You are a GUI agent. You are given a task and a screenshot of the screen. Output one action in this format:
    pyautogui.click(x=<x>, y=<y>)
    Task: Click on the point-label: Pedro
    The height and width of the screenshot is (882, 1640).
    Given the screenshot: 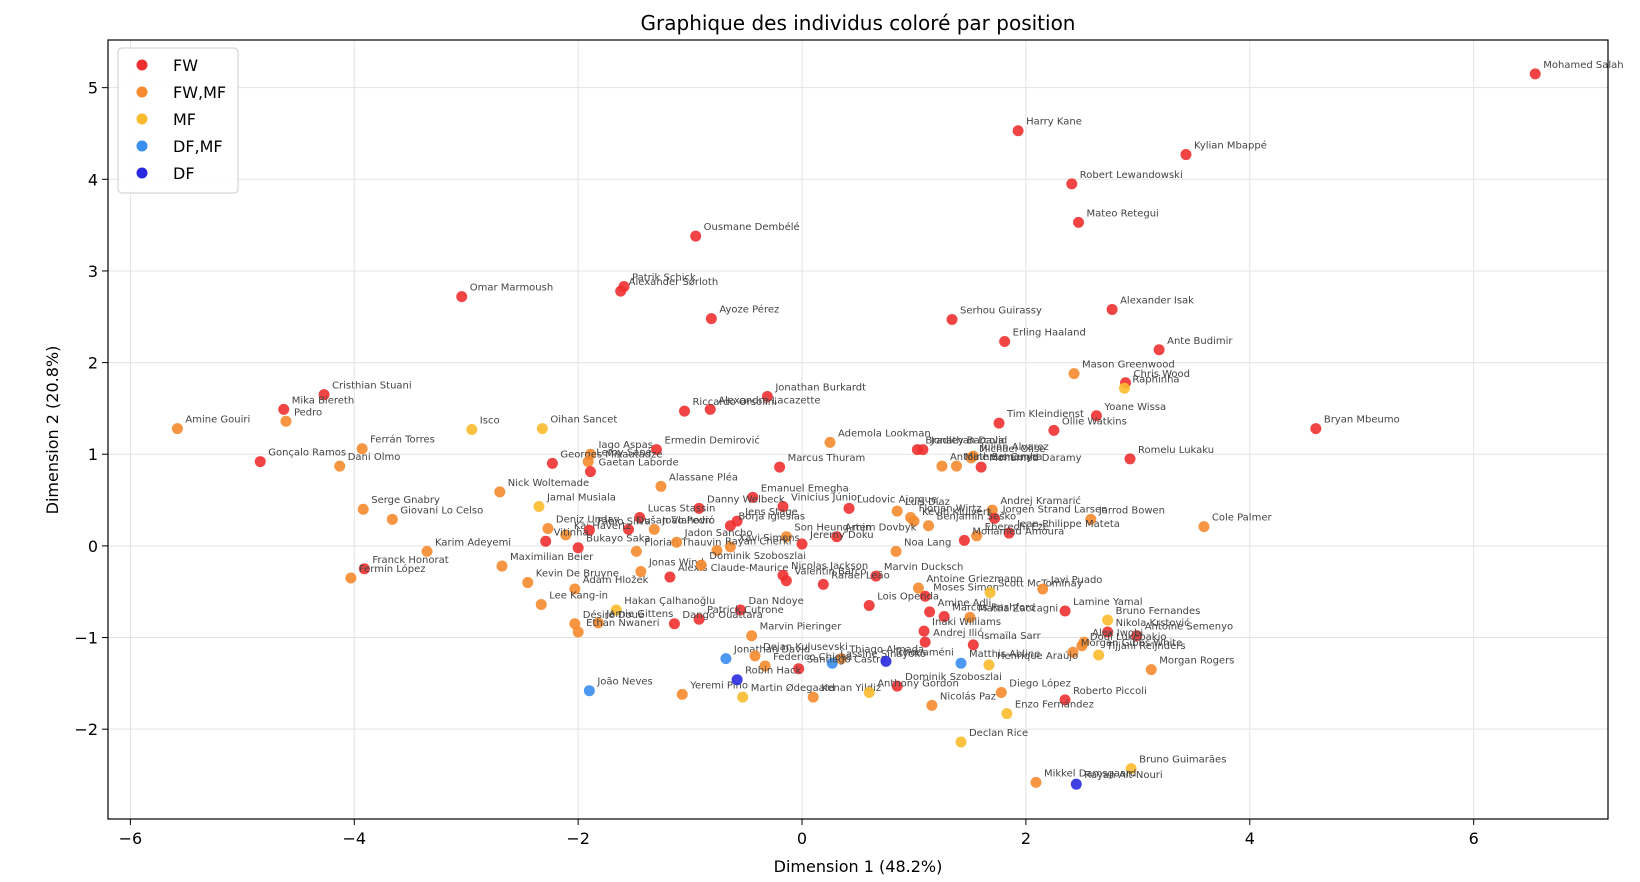 What is the action you would take?
    pyautogui.click(x=308, y=412)
    